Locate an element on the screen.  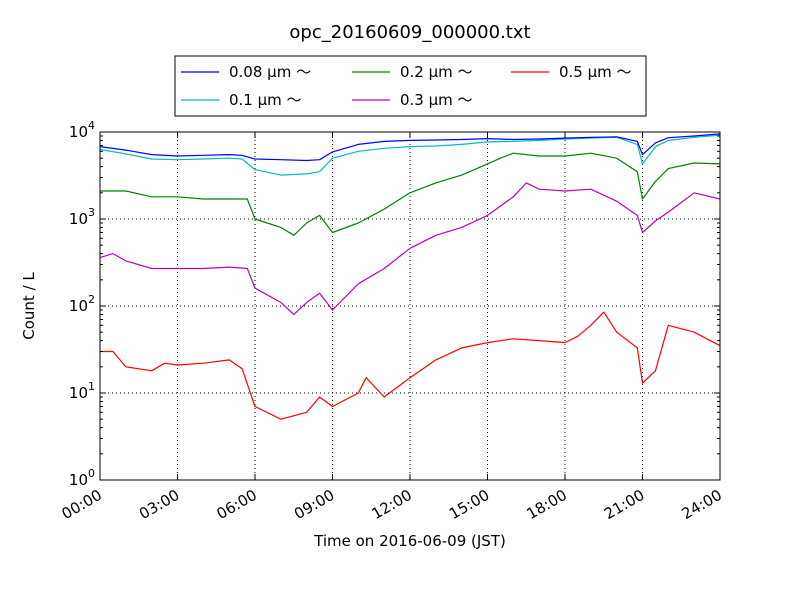
y-tick-label: 10⁴ is located at coordinates (82, 130).